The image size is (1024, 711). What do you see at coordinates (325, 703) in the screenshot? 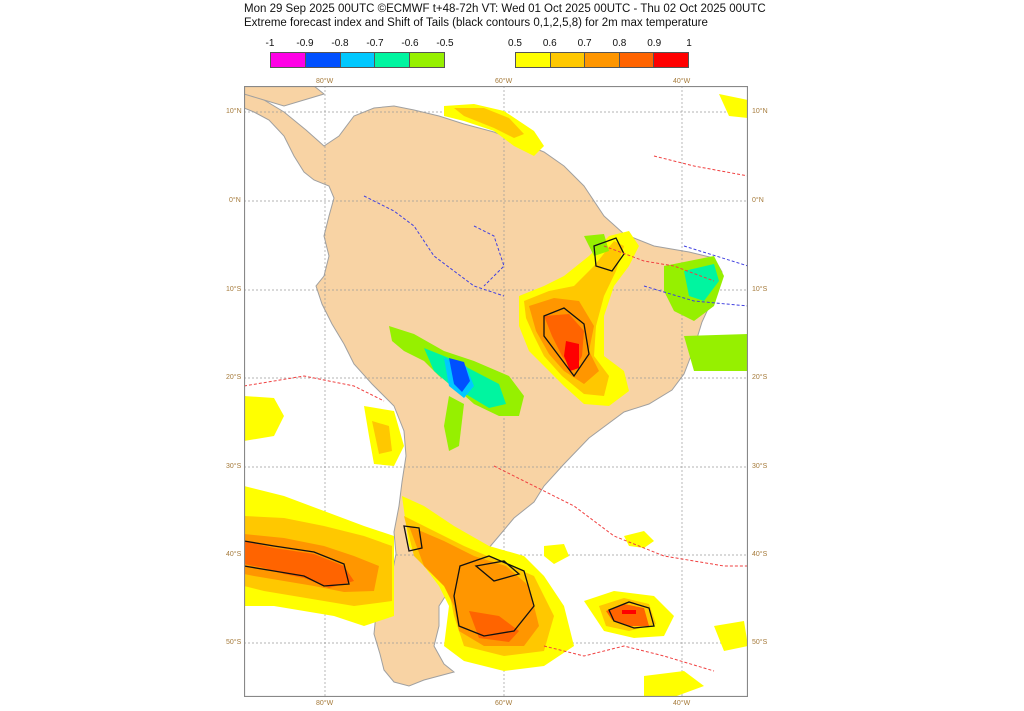
I see `lon-label-bottom: 80°W` at bounding box center [325, 703].